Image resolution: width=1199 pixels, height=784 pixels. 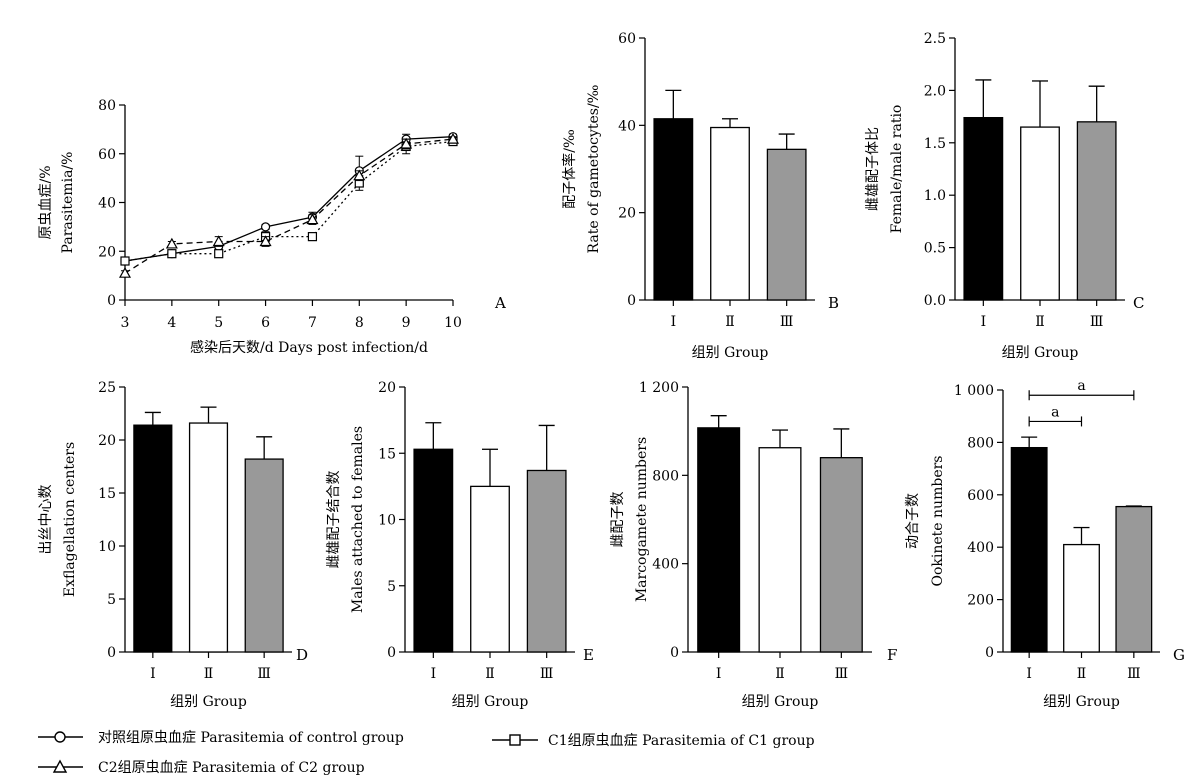 I want to click on legend-label-c1: C1组原虫血症 Parasitemia of C1 group, so click(x=681, y=741).